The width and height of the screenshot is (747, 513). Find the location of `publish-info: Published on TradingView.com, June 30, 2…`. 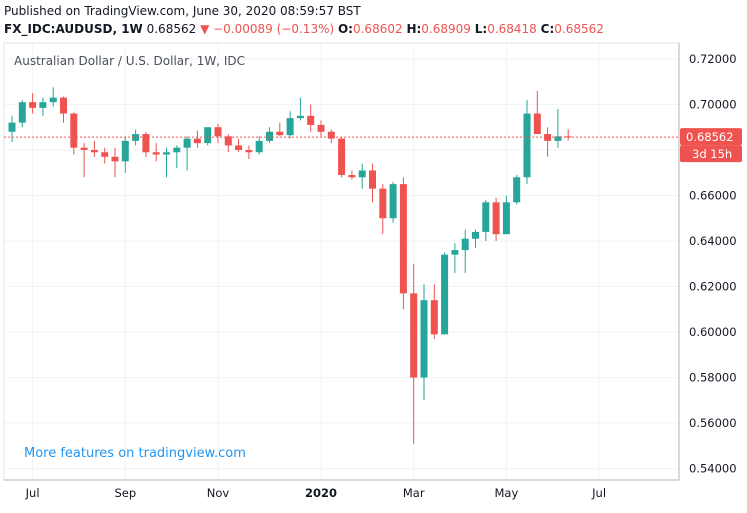

publish-info: Published on TradingView.com, June 30, 2… is located at coordinates (182, 11).